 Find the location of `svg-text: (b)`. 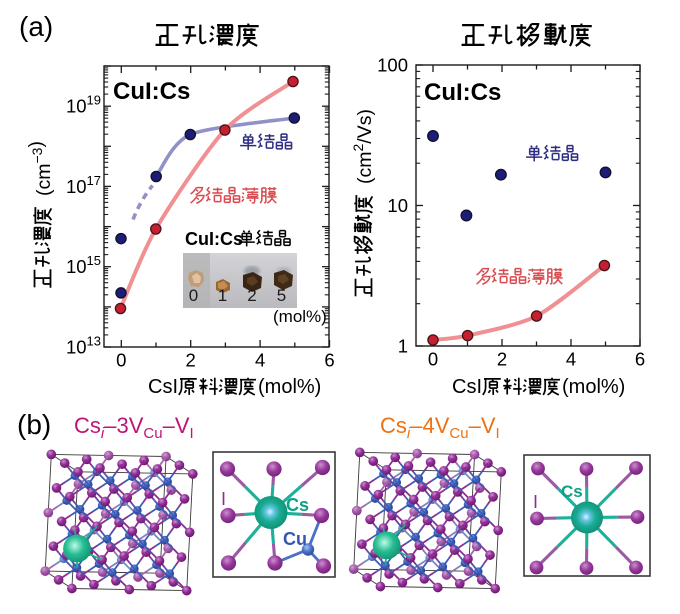

svg-text: (b) is located at coordinates (34, 424).